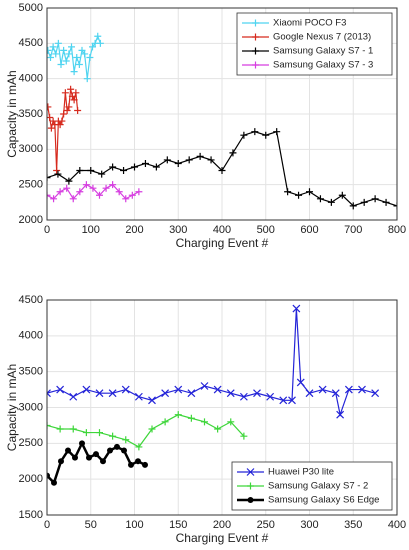  I want to click on x-tick-label: 50, so click(91, 525).